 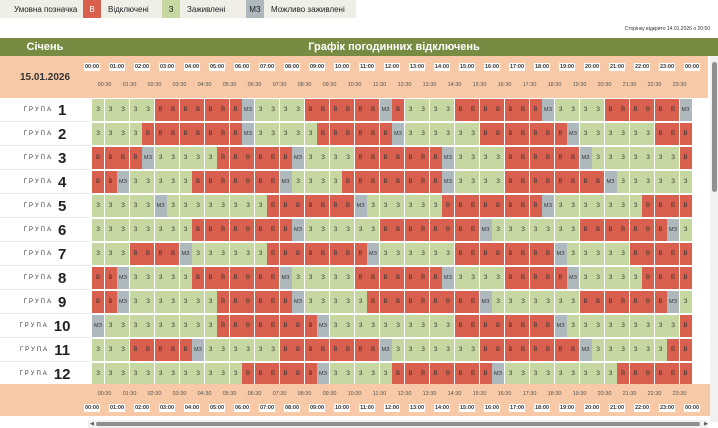 I want to click on half-hour-tick: 05:30, so click(x=229, y=85).